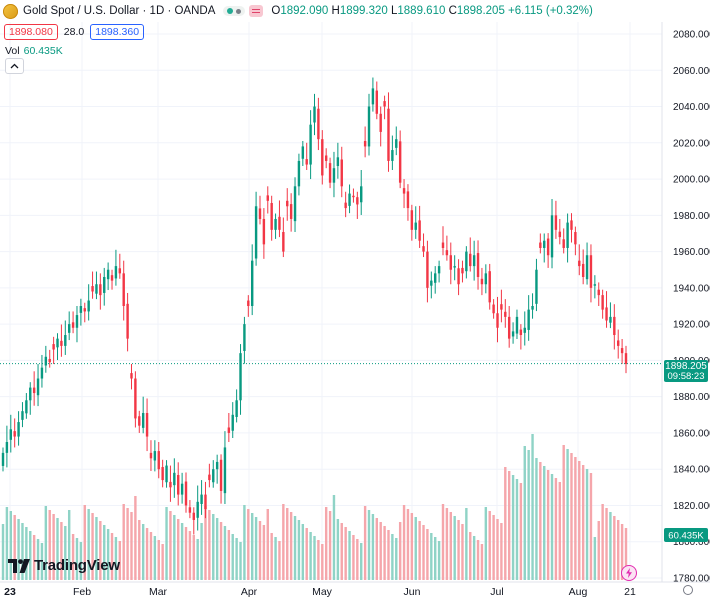  Describe the element at coordinates (629, 573) in the screenshot. I see `flash-icon` at that location.